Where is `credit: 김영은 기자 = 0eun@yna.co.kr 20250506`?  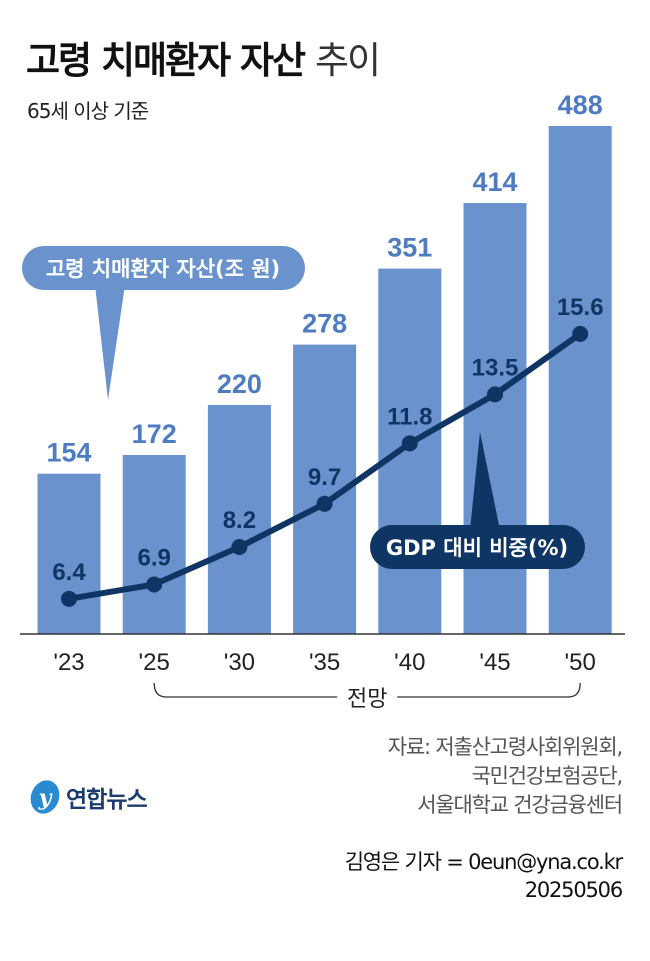
credit: 김영은 기자 = 0eun@yna.co.kr 20250506 is located at coordinates (484, 876).